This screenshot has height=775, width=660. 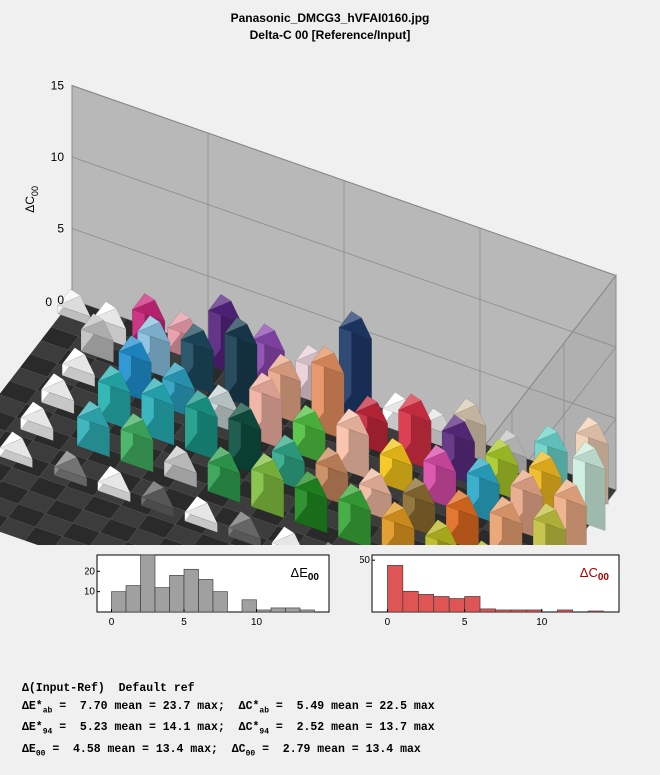 I want to click on stat-value: = 5.49 mean = 22.5 max, so click(x=352, y=706).